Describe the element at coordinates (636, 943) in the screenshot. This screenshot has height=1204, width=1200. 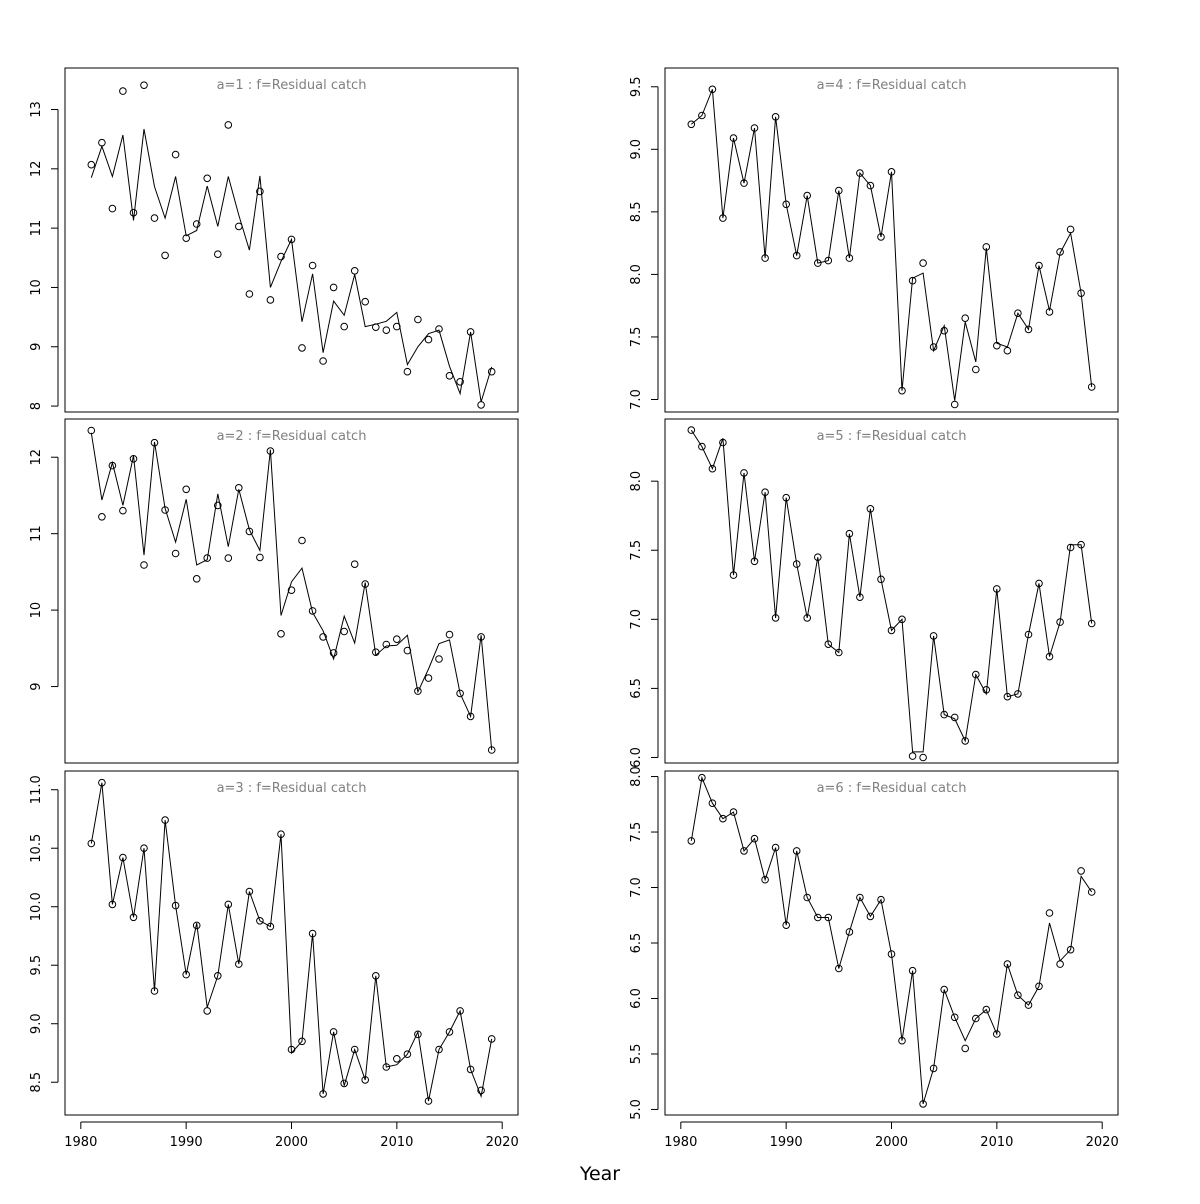
I see `y-tick-label: 6.5` at that location.